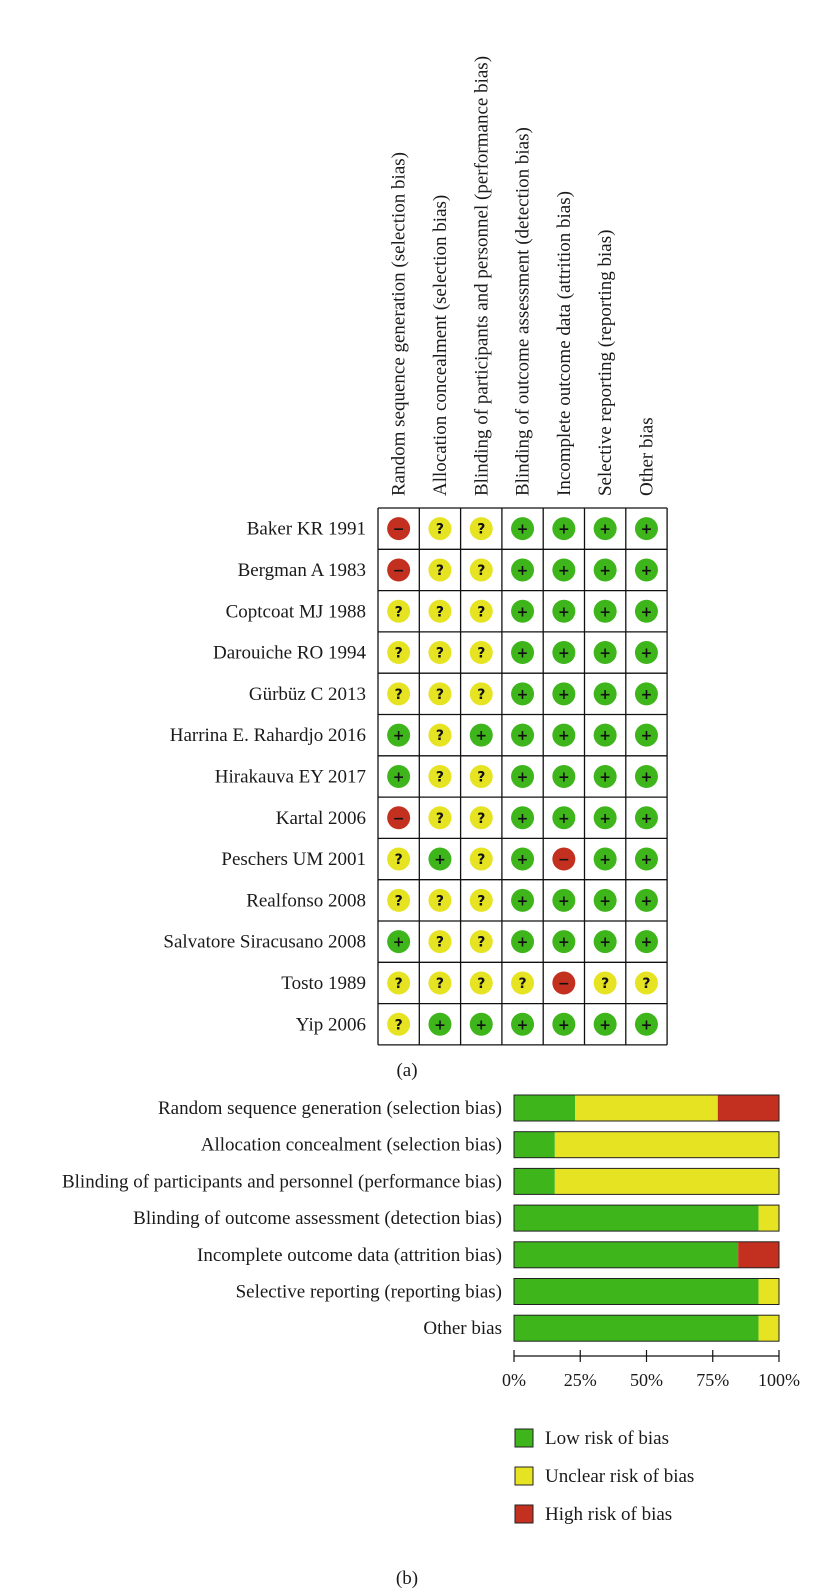 This screenshot has width=814, height=1594. What do you see at coordinates (524, 1476) in the screenshot?
I see `legend-swatch-unclear` at bounding box center [524, 1476].